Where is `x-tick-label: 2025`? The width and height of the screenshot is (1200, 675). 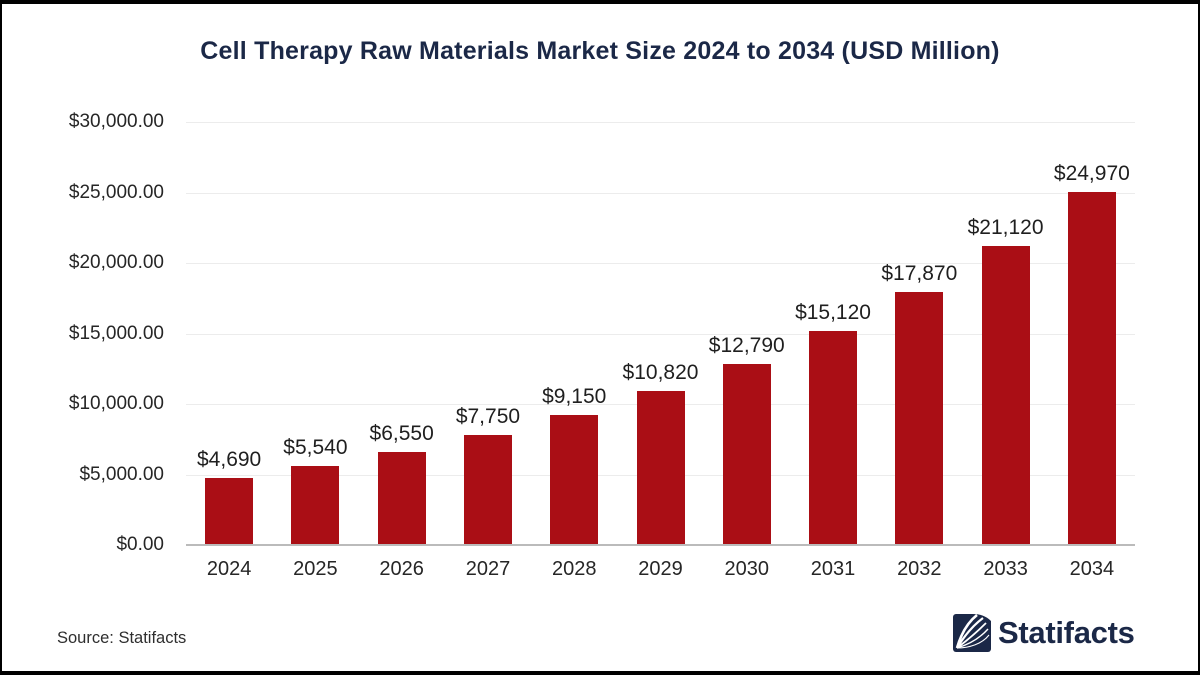
x-tick-label: 2025 is located at coordinates (315, 569).